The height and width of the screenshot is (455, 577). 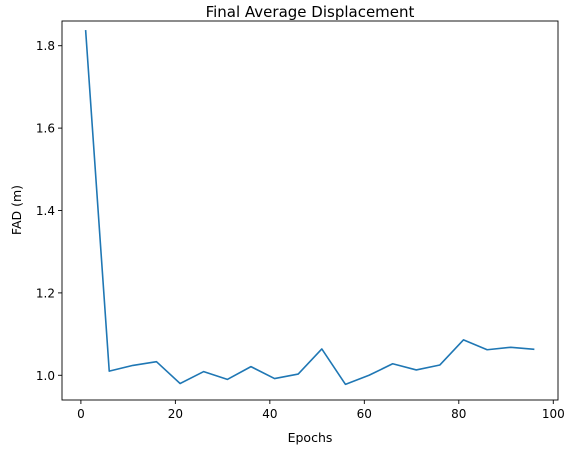 I want to click on x-tick-label: 0, so click(x=81, y=414).